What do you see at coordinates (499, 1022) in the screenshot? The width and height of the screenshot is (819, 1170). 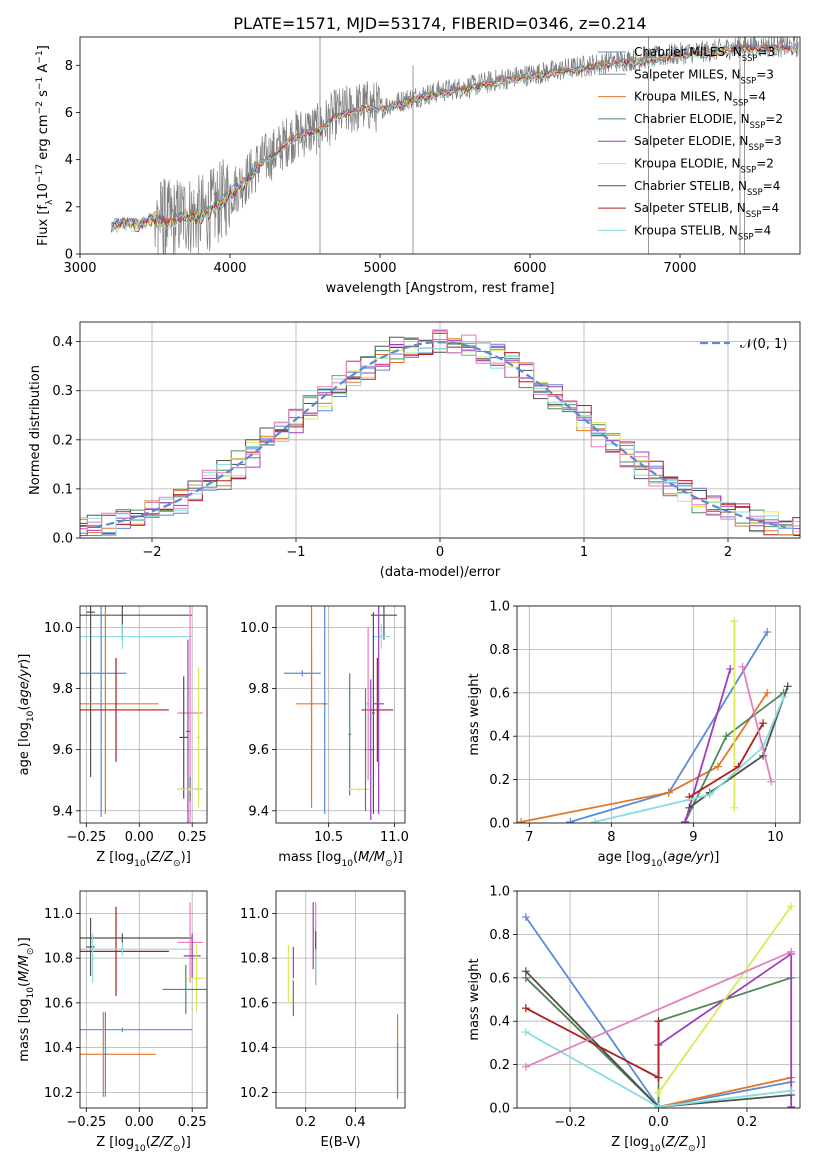 I see `y-tick-label: 0.4` at bounding box center [499, 1022].